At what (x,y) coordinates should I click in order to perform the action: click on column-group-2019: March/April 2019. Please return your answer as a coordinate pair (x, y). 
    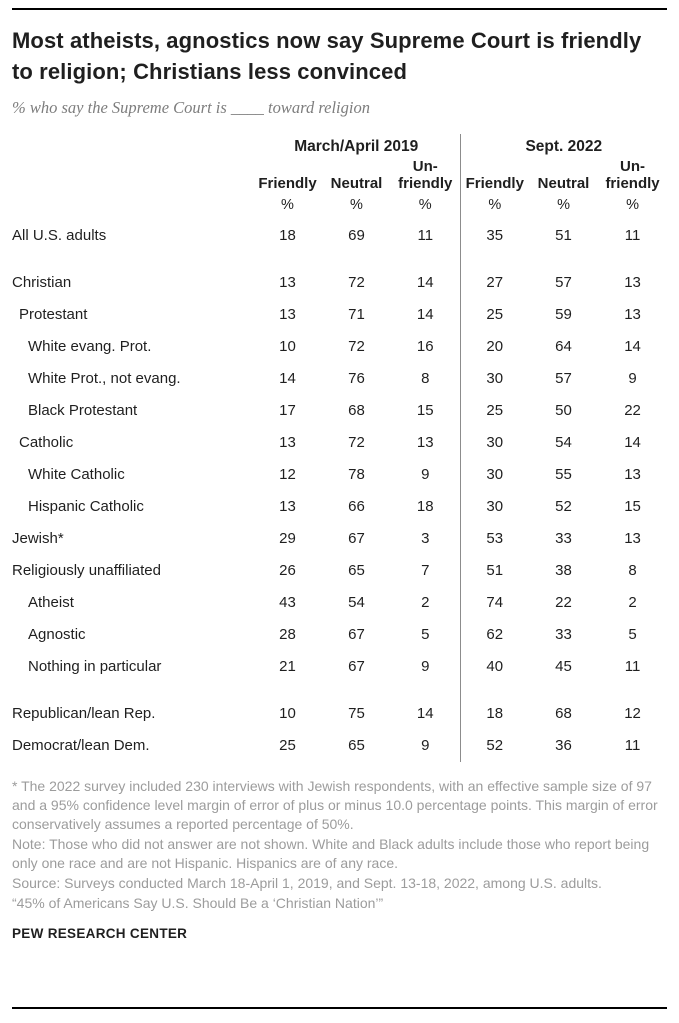
    Looking at the image, I should click on (356, 146).